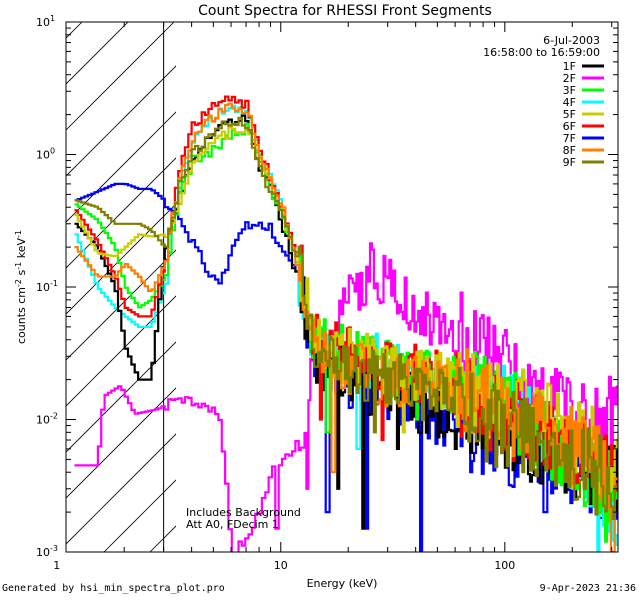 This screenshot has height=604, width=640. I want to click on y-tick-exp: -3, so click(54, 548).